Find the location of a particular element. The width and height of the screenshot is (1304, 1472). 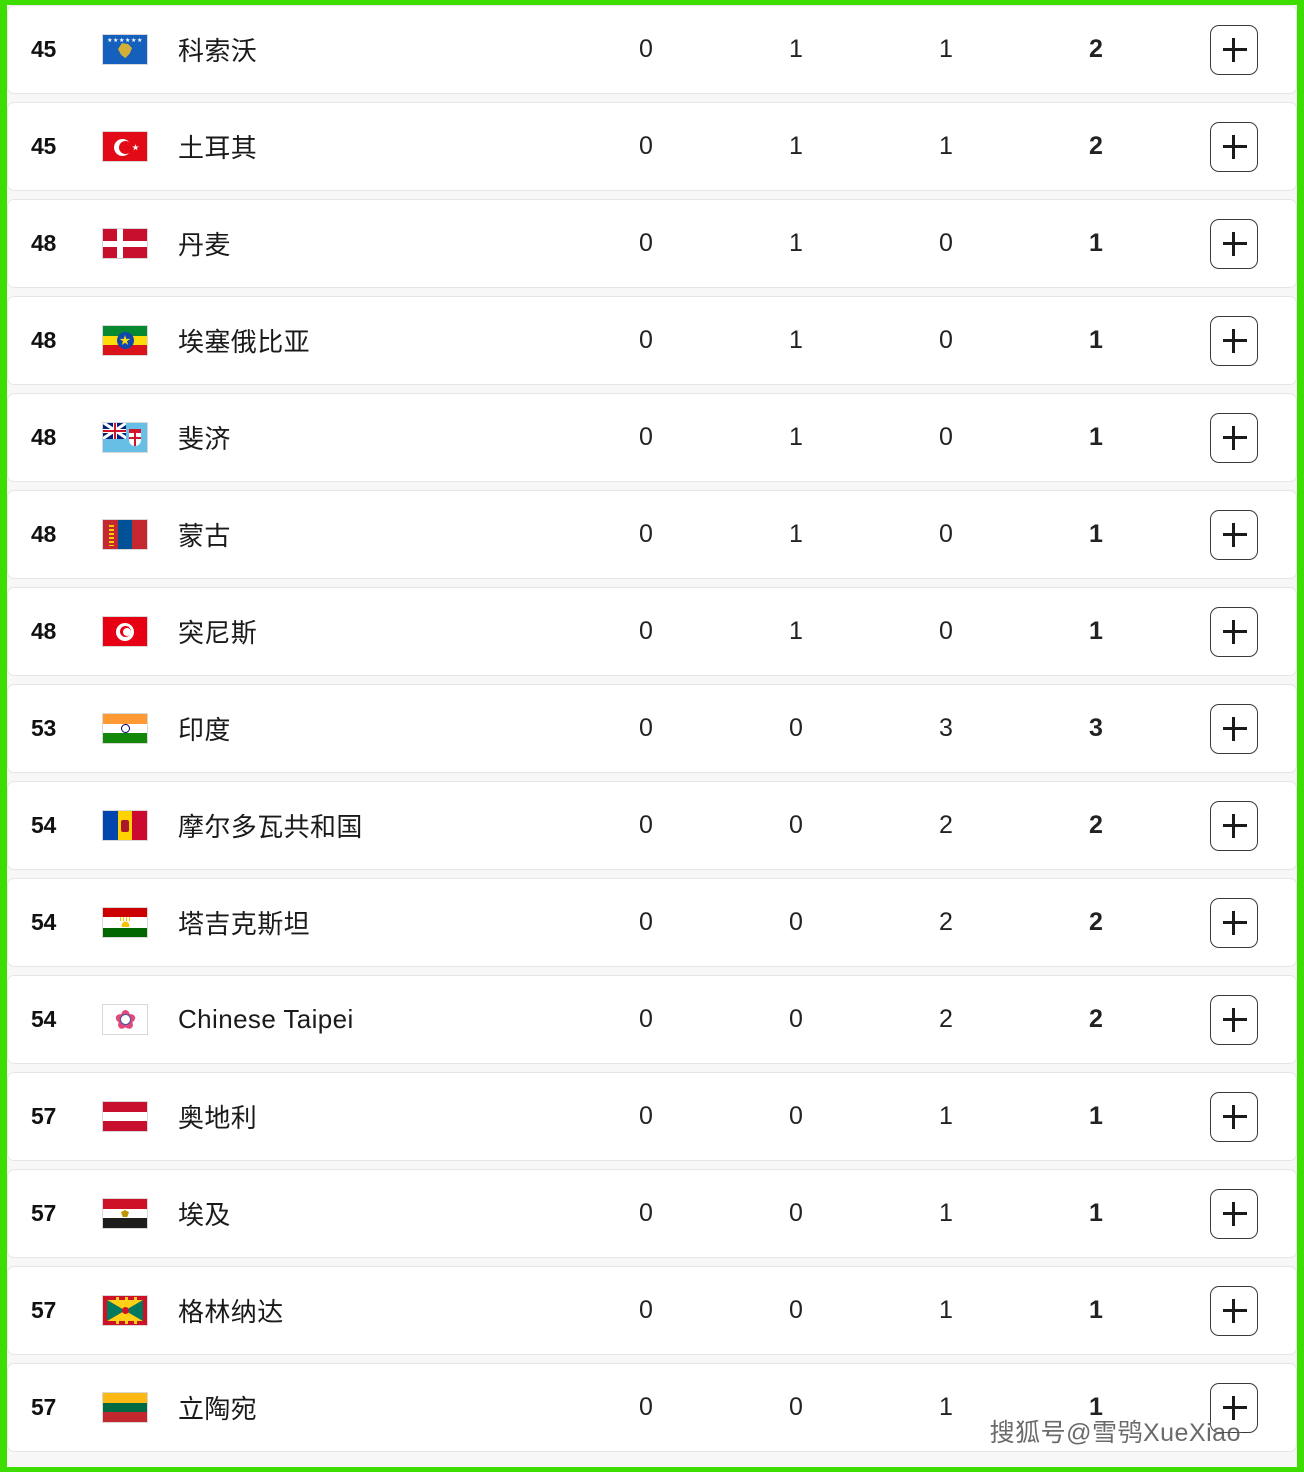

table-row: 48 埃塞俄比亚 0 1 0 1 is located at coordinates (652, 340).